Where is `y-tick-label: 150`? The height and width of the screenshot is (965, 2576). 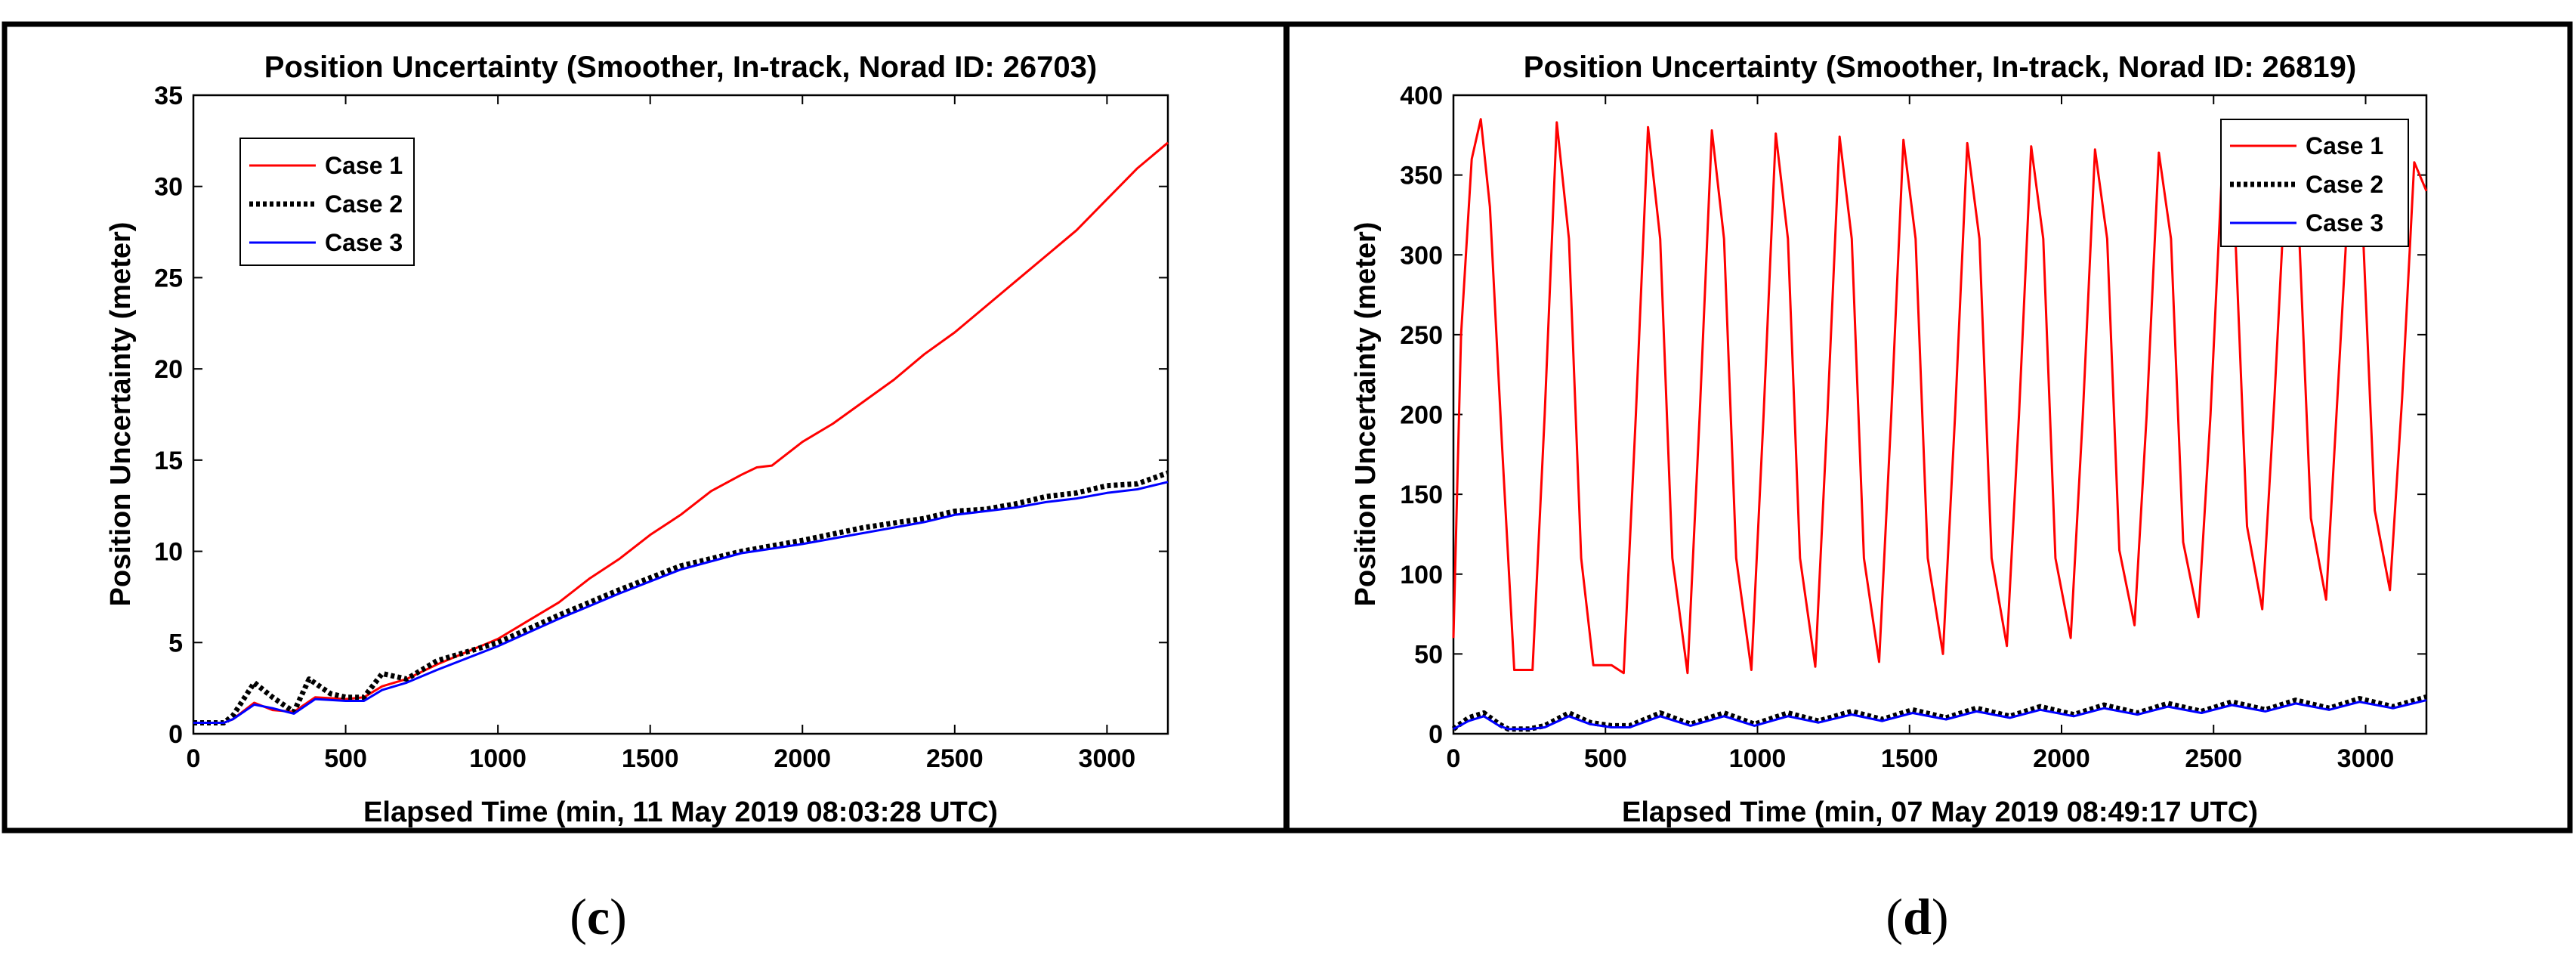 y-tick-label: 150 is located at coordinates (1421, 495).